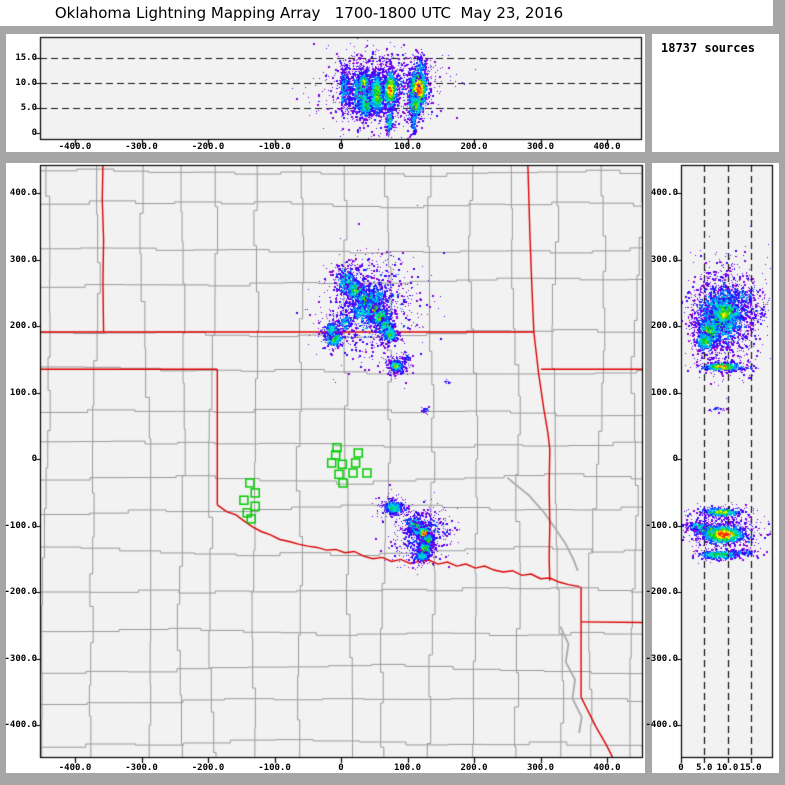  I want to click on sources-count-box: 18737 sources, so click(715, 93).